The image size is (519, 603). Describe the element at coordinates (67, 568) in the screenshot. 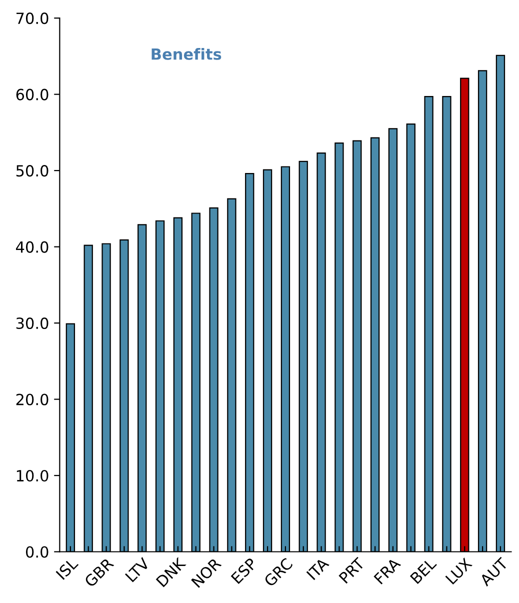

I see `x-tick-label: ISL` at that location.